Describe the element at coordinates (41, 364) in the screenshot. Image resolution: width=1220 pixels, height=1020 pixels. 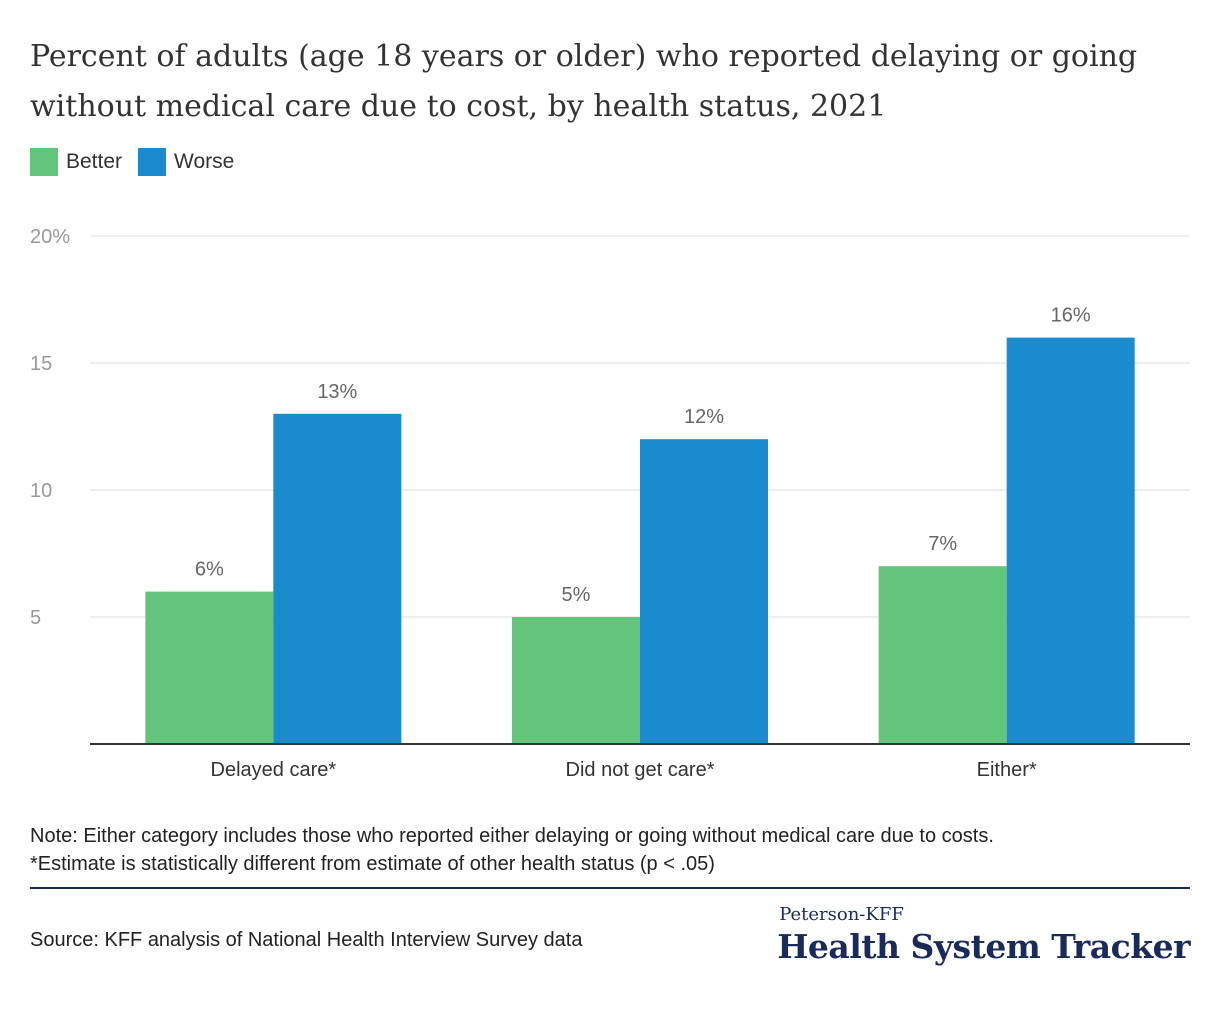
I see `y-tick-label: 15` at that location.